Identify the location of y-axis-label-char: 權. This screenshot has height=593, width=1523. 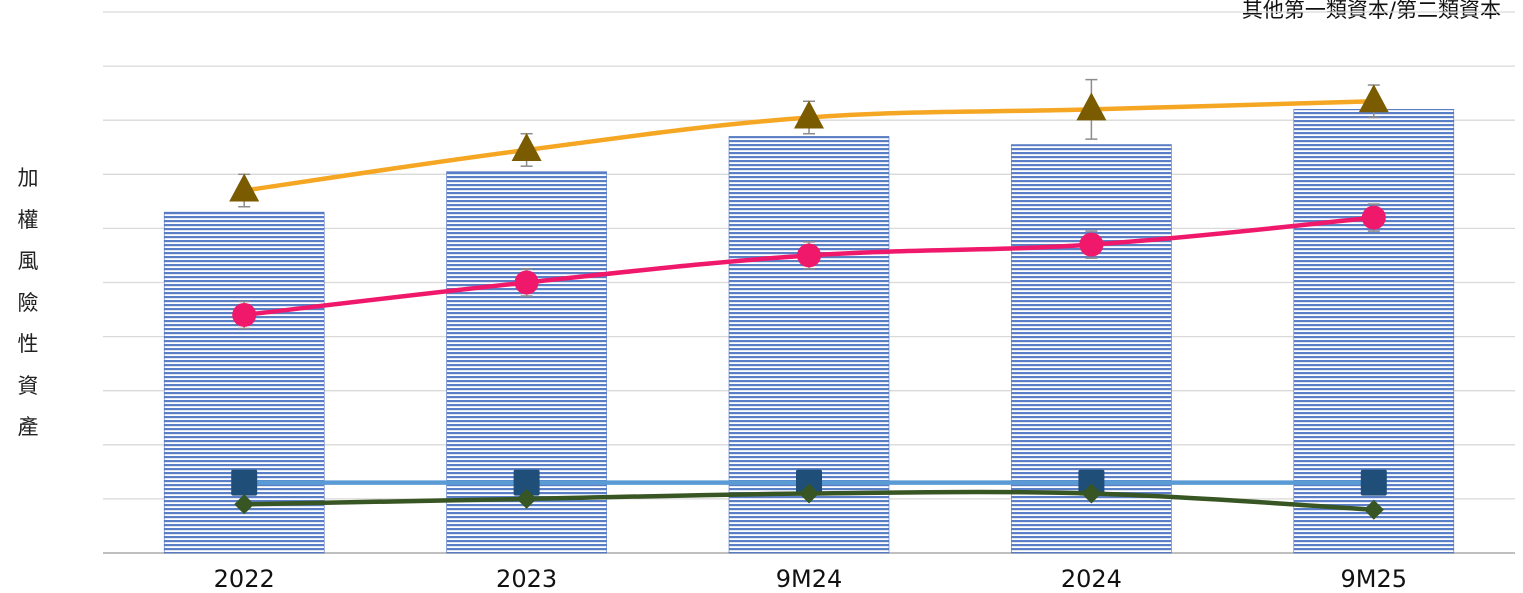
(28, 219).